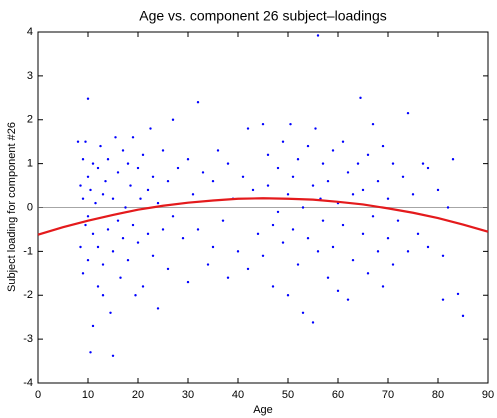 This screenshot has width=497, height=418. I want to click on y-tick-label: 4, so click(30, 32).